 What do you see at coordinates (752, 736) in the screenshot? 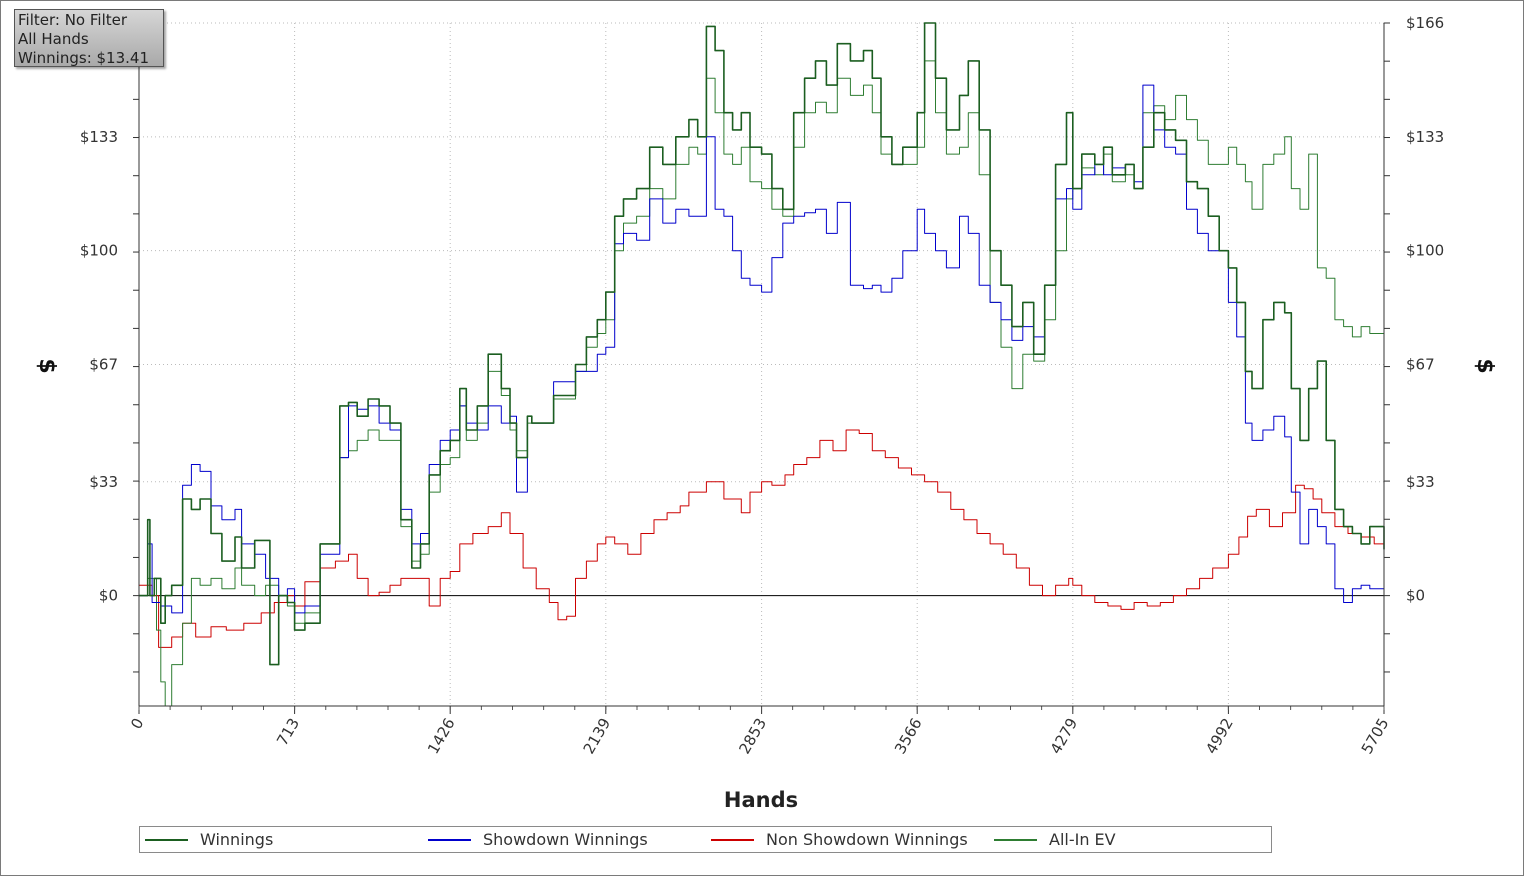
I see `x-tick-label: 2853` at bounding box center [752, 736].